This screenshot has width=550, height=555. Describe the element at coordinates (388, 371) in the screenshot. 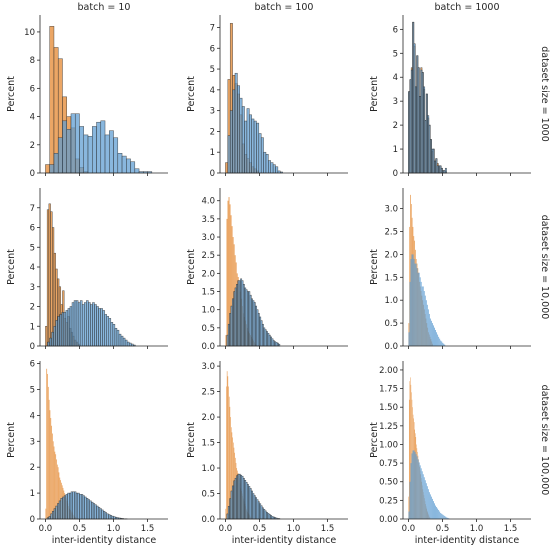

I see `y-tick-label: 2.00` at that location.